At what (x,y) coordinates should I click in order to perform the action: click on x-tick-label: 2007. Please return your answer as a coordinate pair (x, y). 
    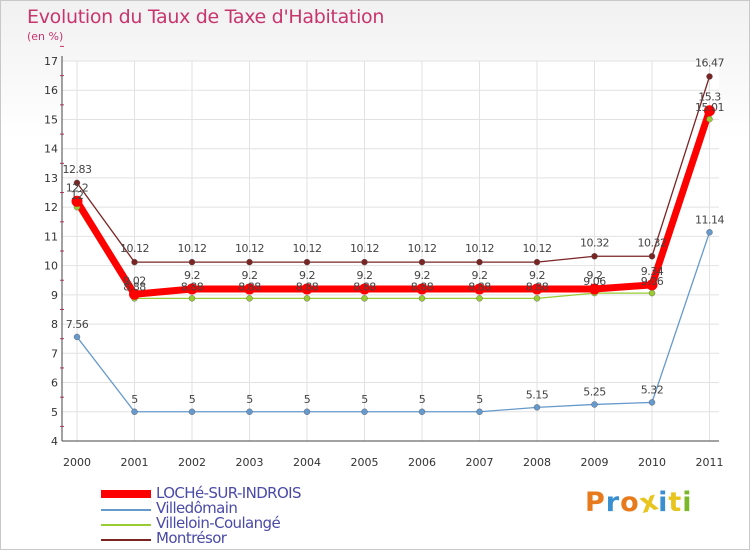
    Looking at the image, I should click on (480, 462).